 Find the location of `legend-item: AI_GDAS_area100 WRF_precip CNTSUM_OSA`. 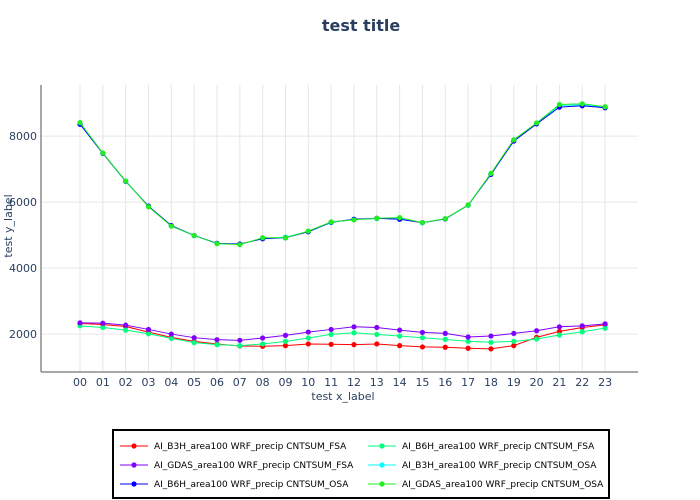

legend-item: AI_GDAS_area100 WRF_precip CNTSUM_OSA is located at coordinates (486, 485).